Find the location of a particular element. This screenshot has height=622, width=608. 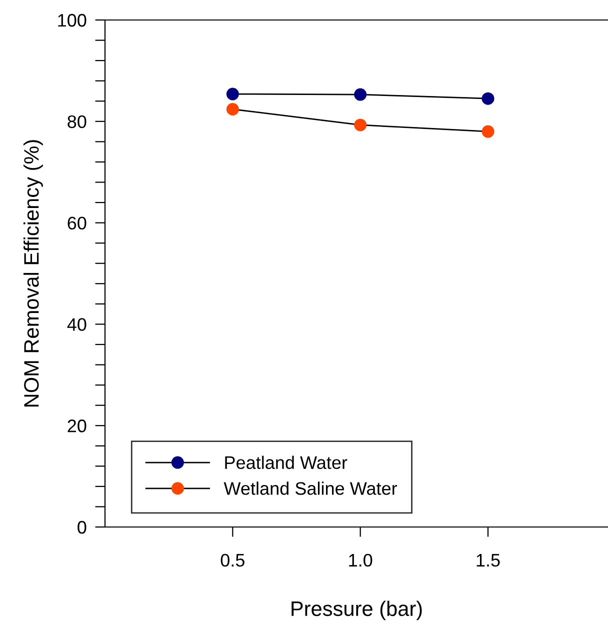

y-tick-label: 40 is located at coordinates (76, 324).